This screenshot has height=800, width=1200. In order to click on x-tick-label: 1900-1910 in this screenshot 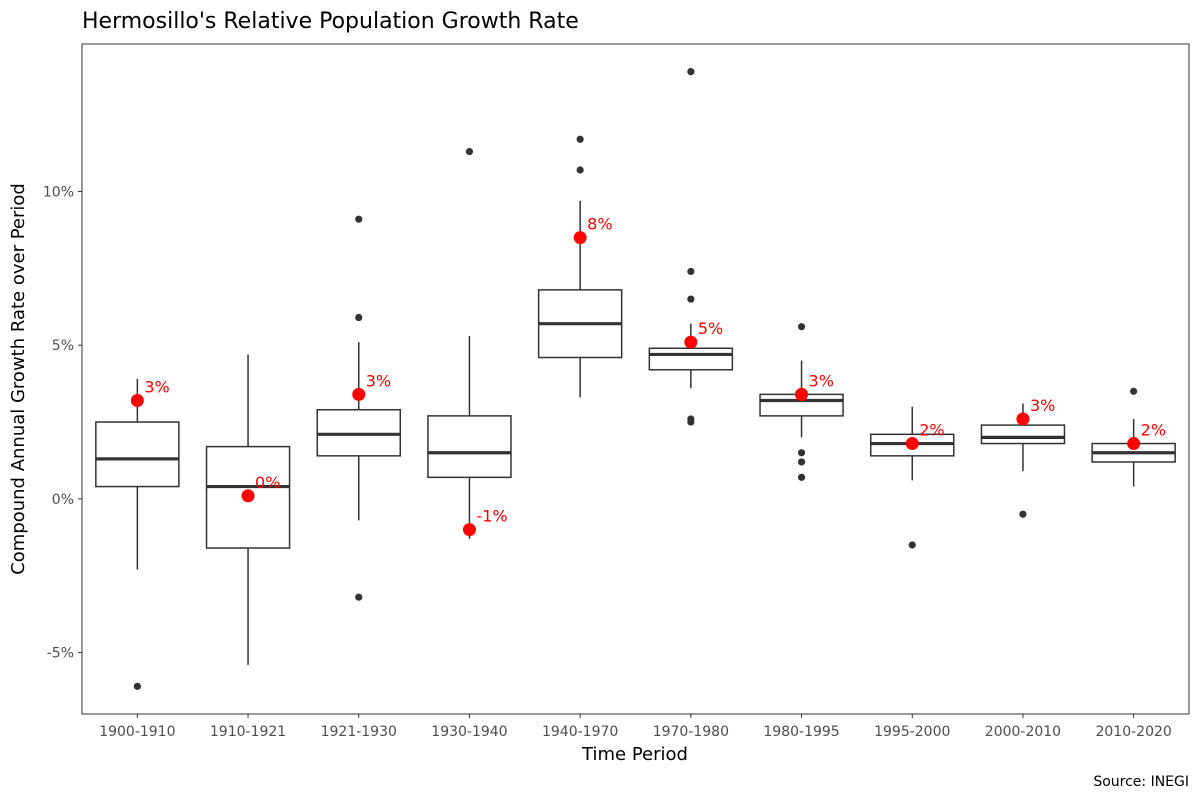, I will do `click(137, 732)`.